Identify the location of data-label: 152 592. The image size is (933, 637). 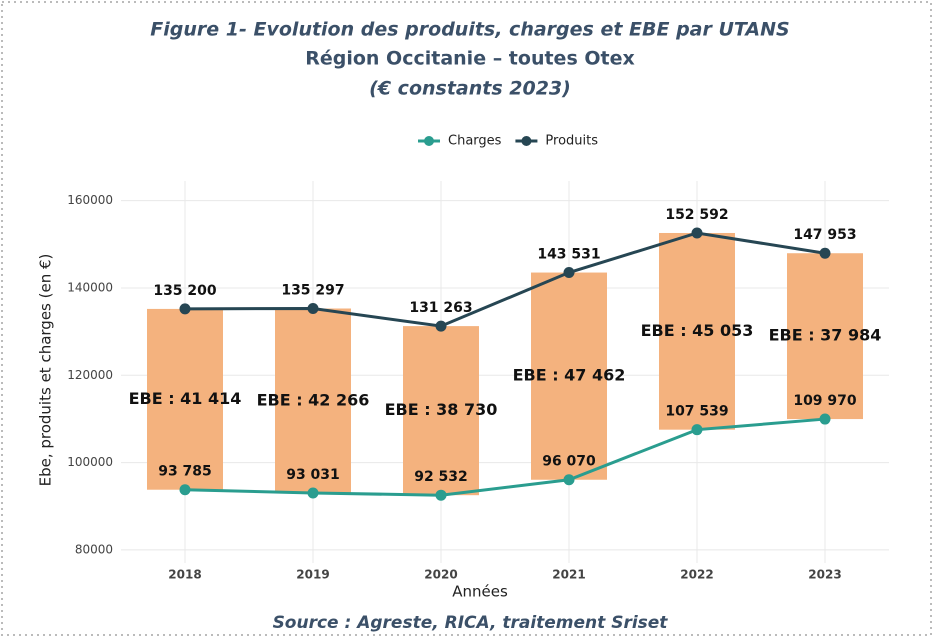
(696, 215).